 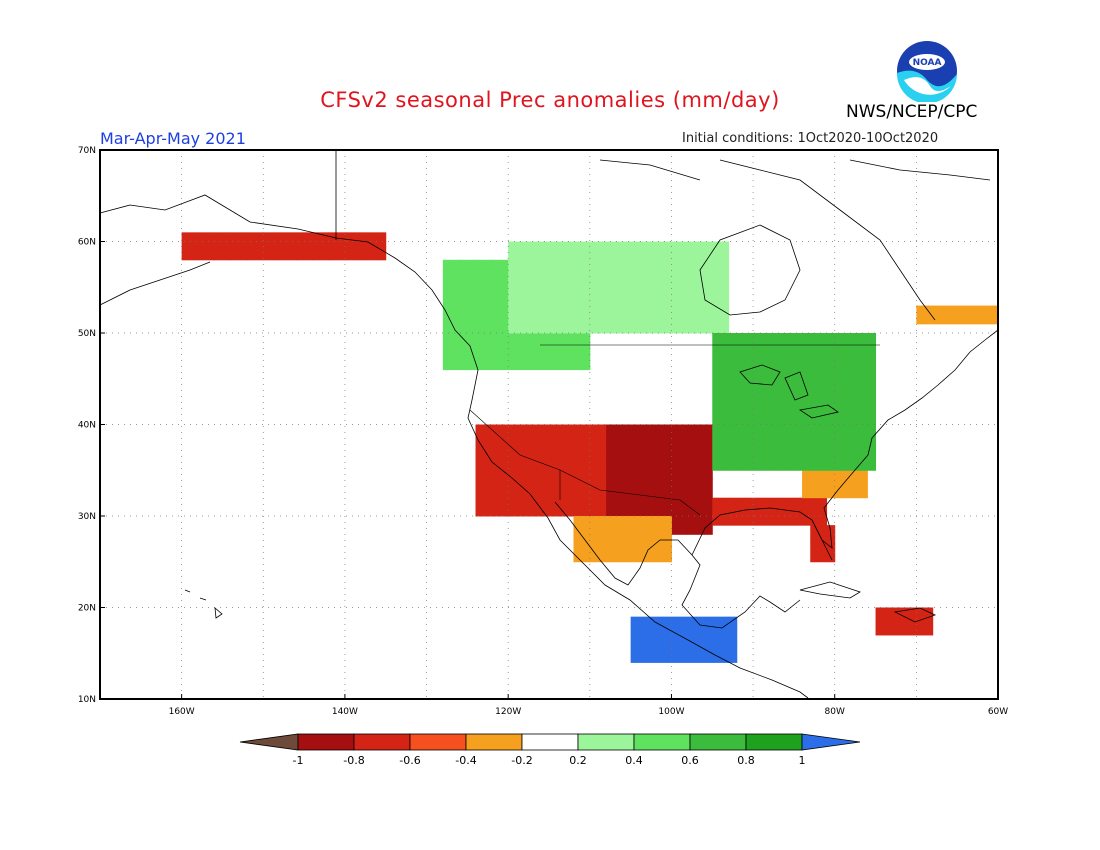 I want to click on lat-label: 60N, so click(x=87, y=243).